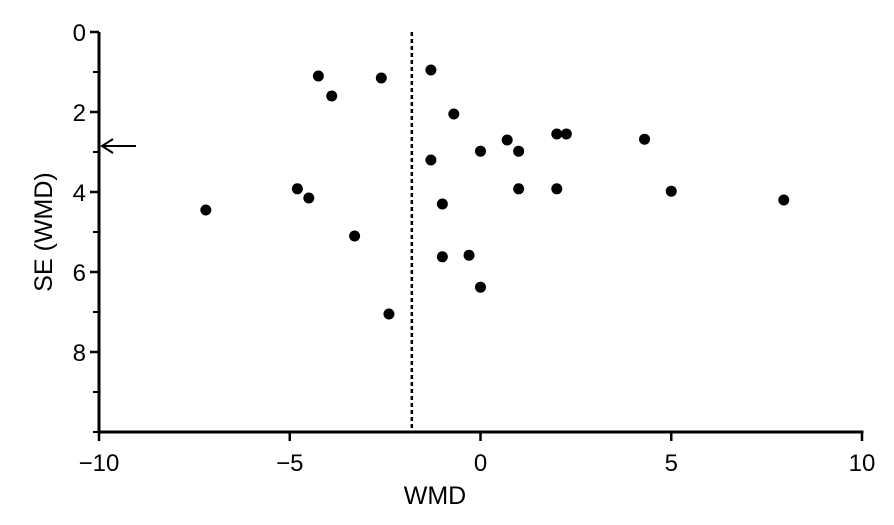 This screenshot has width=894, height=525. What do you see at coordinates (79, 33) in the screenshot?
I see `y-tick-label: 0` at bounding box center [79, 33].